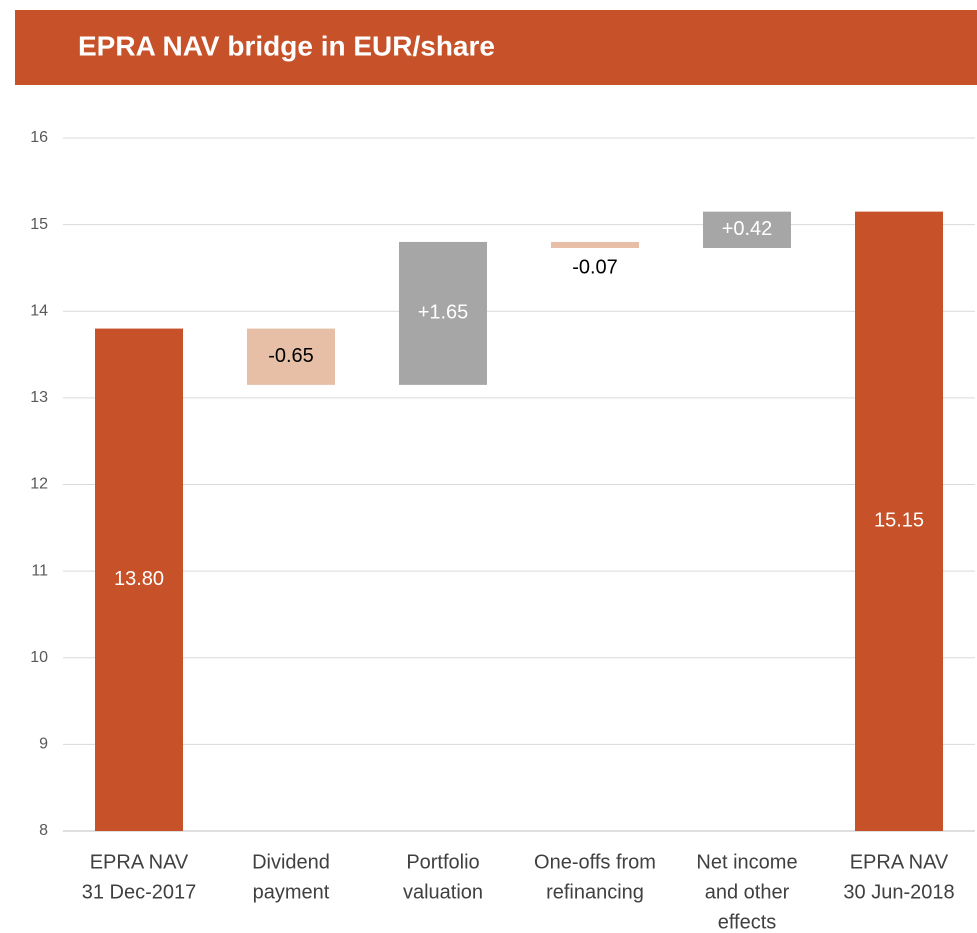  Describe the element at coordinates (39, 570) in the screenshot. I see `y-tick-label: 11` at that location.